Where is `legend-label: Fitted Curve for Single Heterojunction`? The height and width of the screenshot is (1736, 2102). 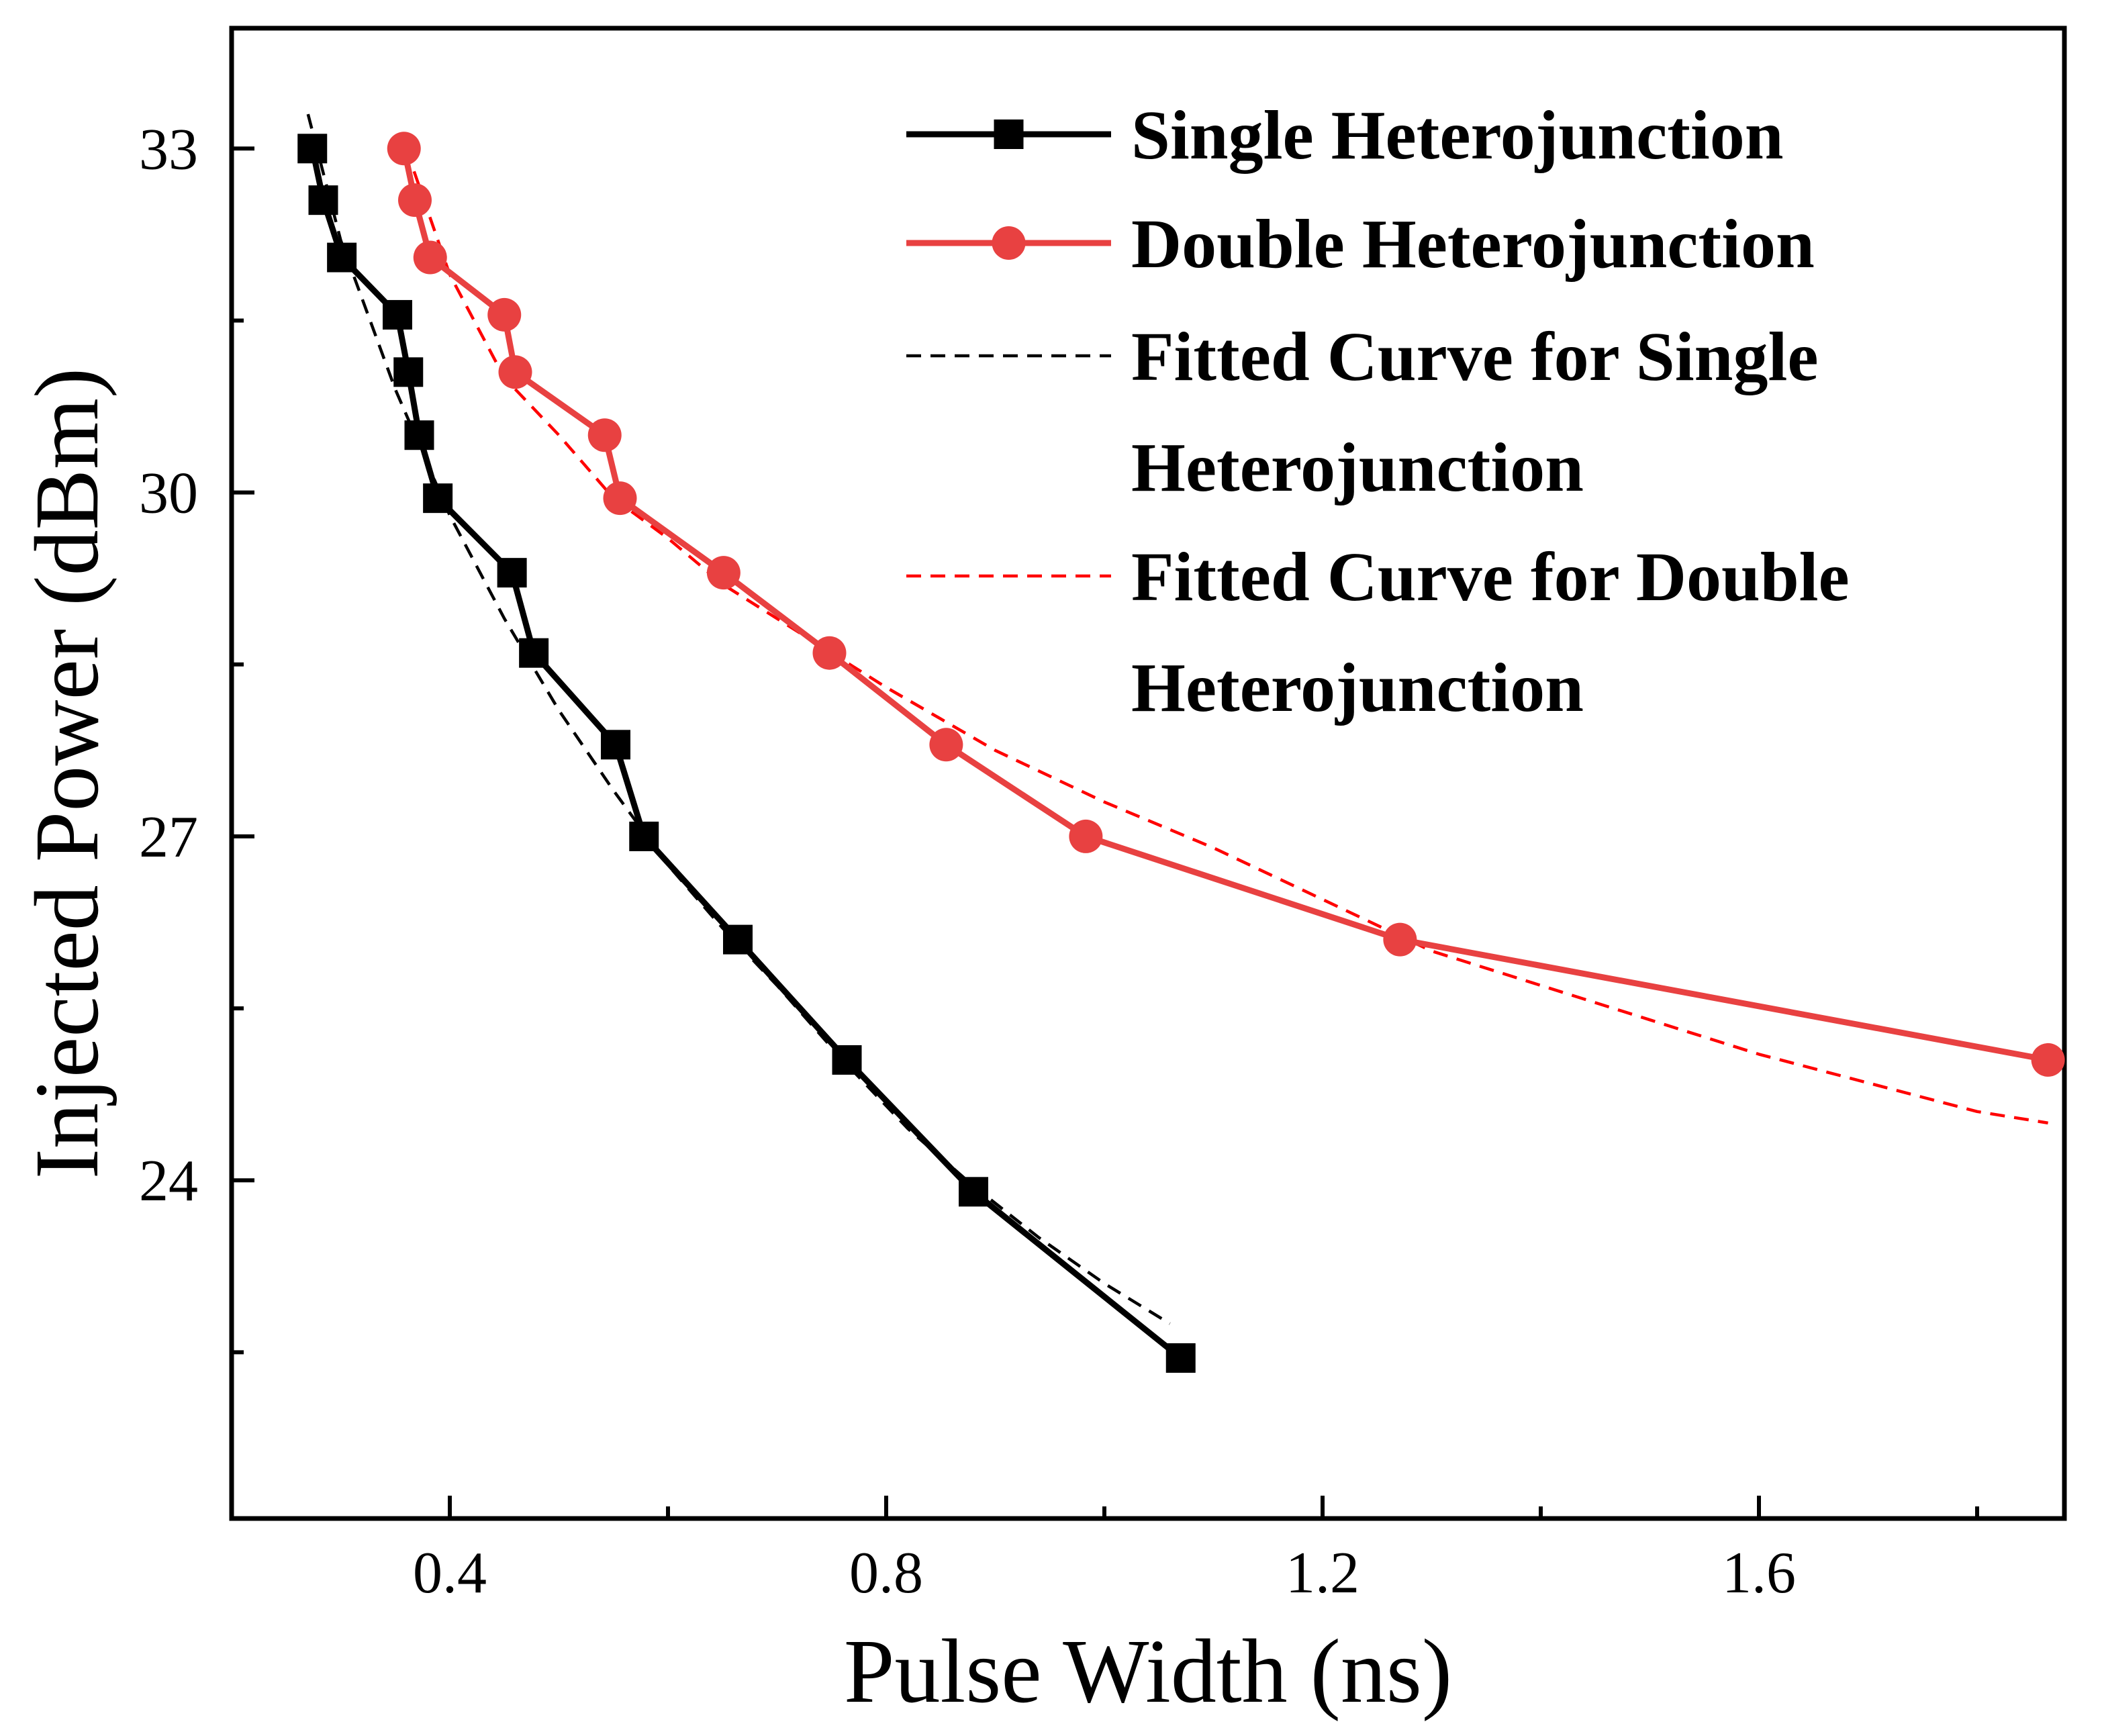 legend-label: Fitted Curve for Single Heterojunction is located at coordinates (1475, 412).